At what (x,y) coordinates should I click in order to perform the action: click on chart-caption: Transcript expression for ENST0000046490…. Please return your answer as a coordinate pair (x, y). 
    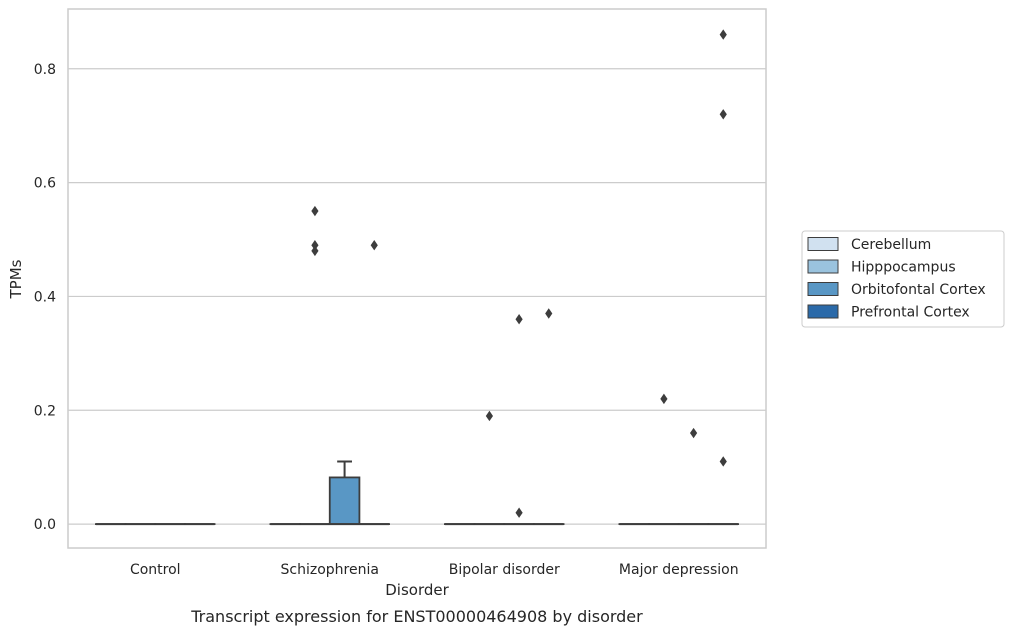
    Looking at the image, I should click on (416, 616).